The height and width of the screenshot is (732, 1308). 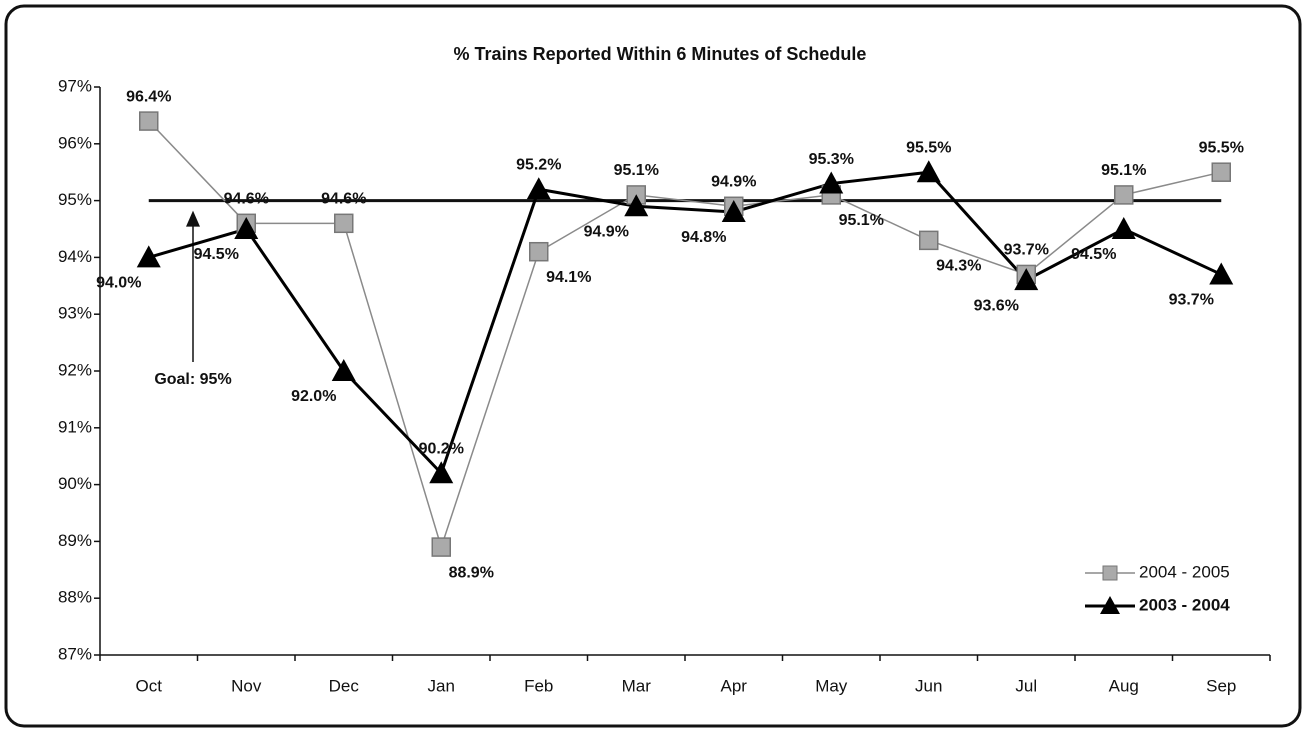 What do you see at coordinates (441, 448) in the screenshot?
I see `value-label: 90.2%` at bounding box center [441, 448].